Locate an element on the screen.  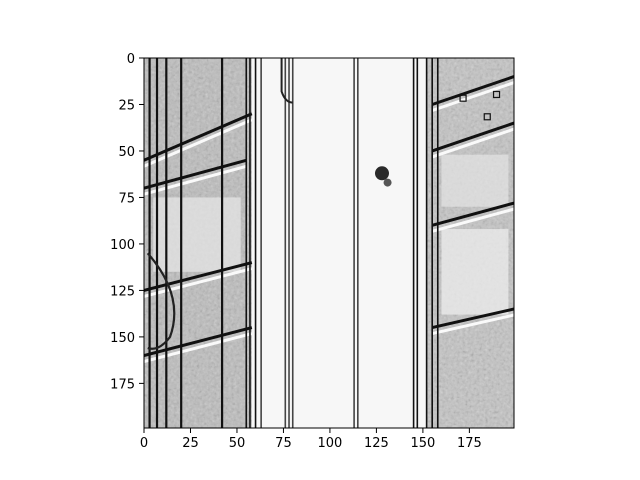
y-tick-label-3: 75 is located at coordinates (126, 198).